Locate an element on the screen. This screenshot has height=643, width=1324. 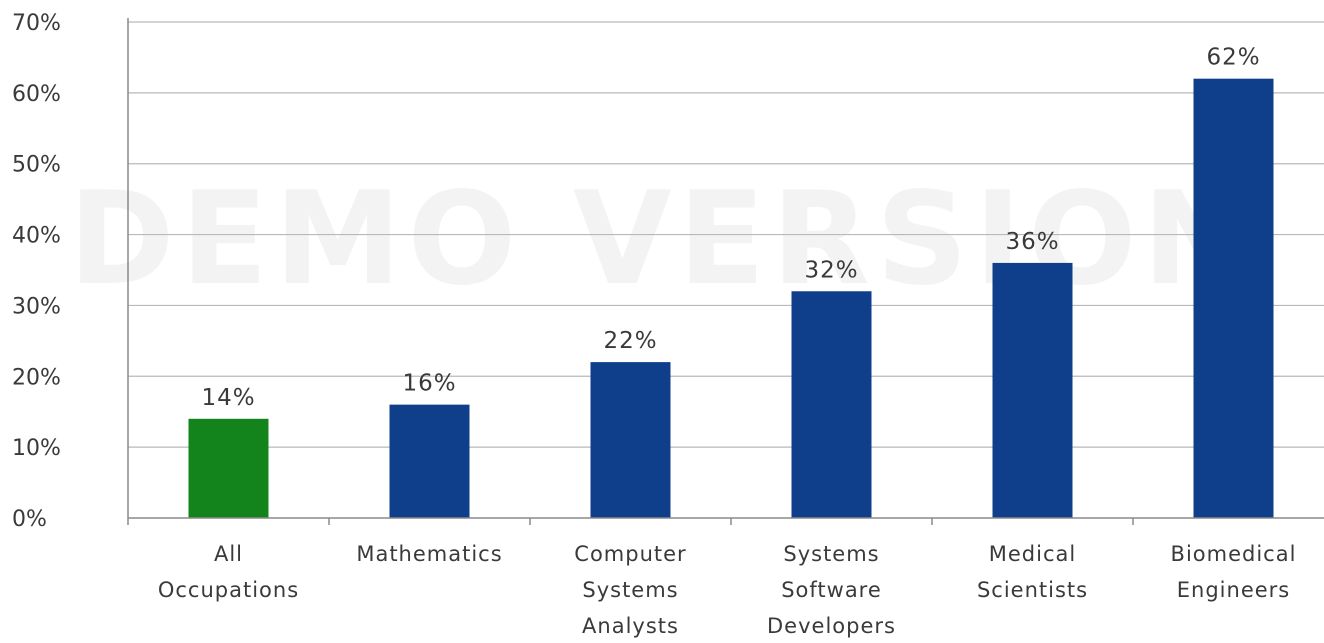
y-tick-label: 40% is located at coordinates (36, 236).